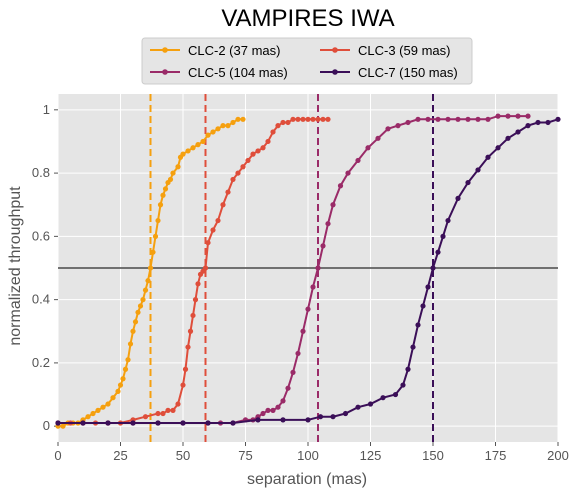  I want to click on chart-title: VAMPIRES IWA, so click(307, 18).